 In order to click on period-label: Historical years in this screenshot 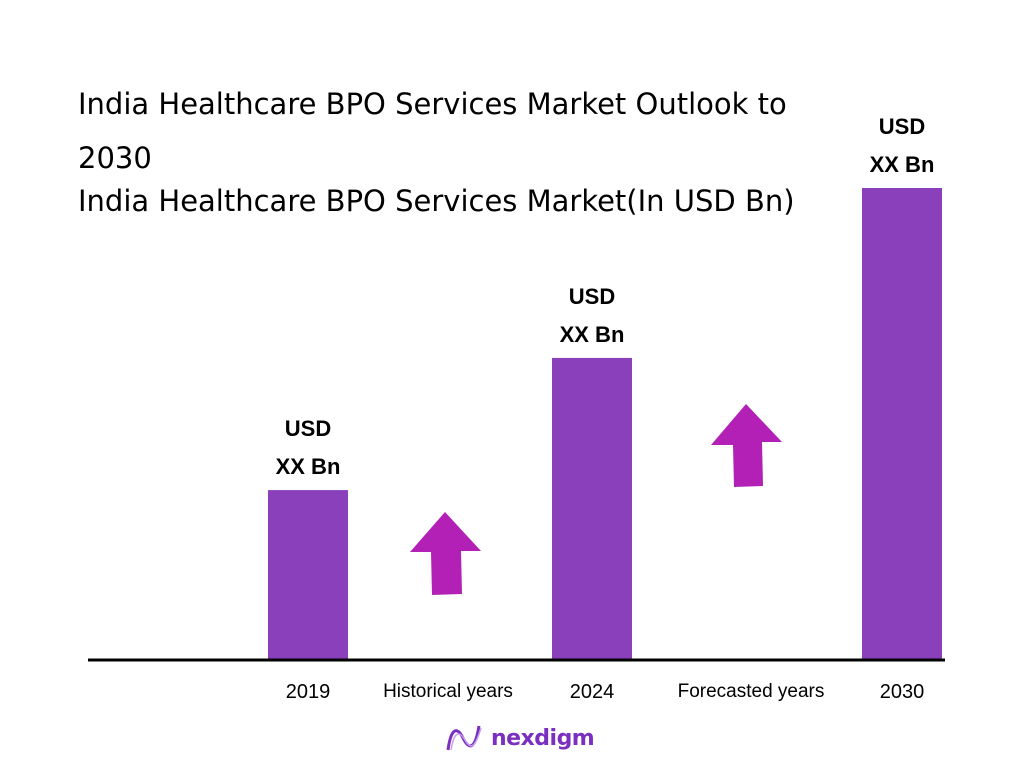, I will do `click(448, 691)`.